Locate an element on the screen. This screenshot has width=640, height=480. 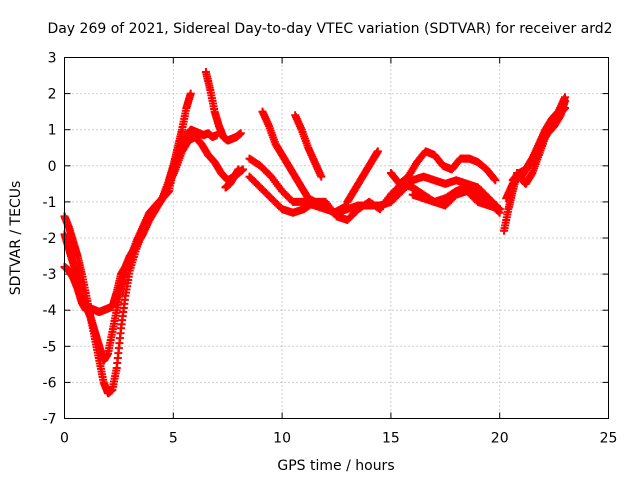
x-axis-label: GPS time / hours is located at coordinates (335, 466).